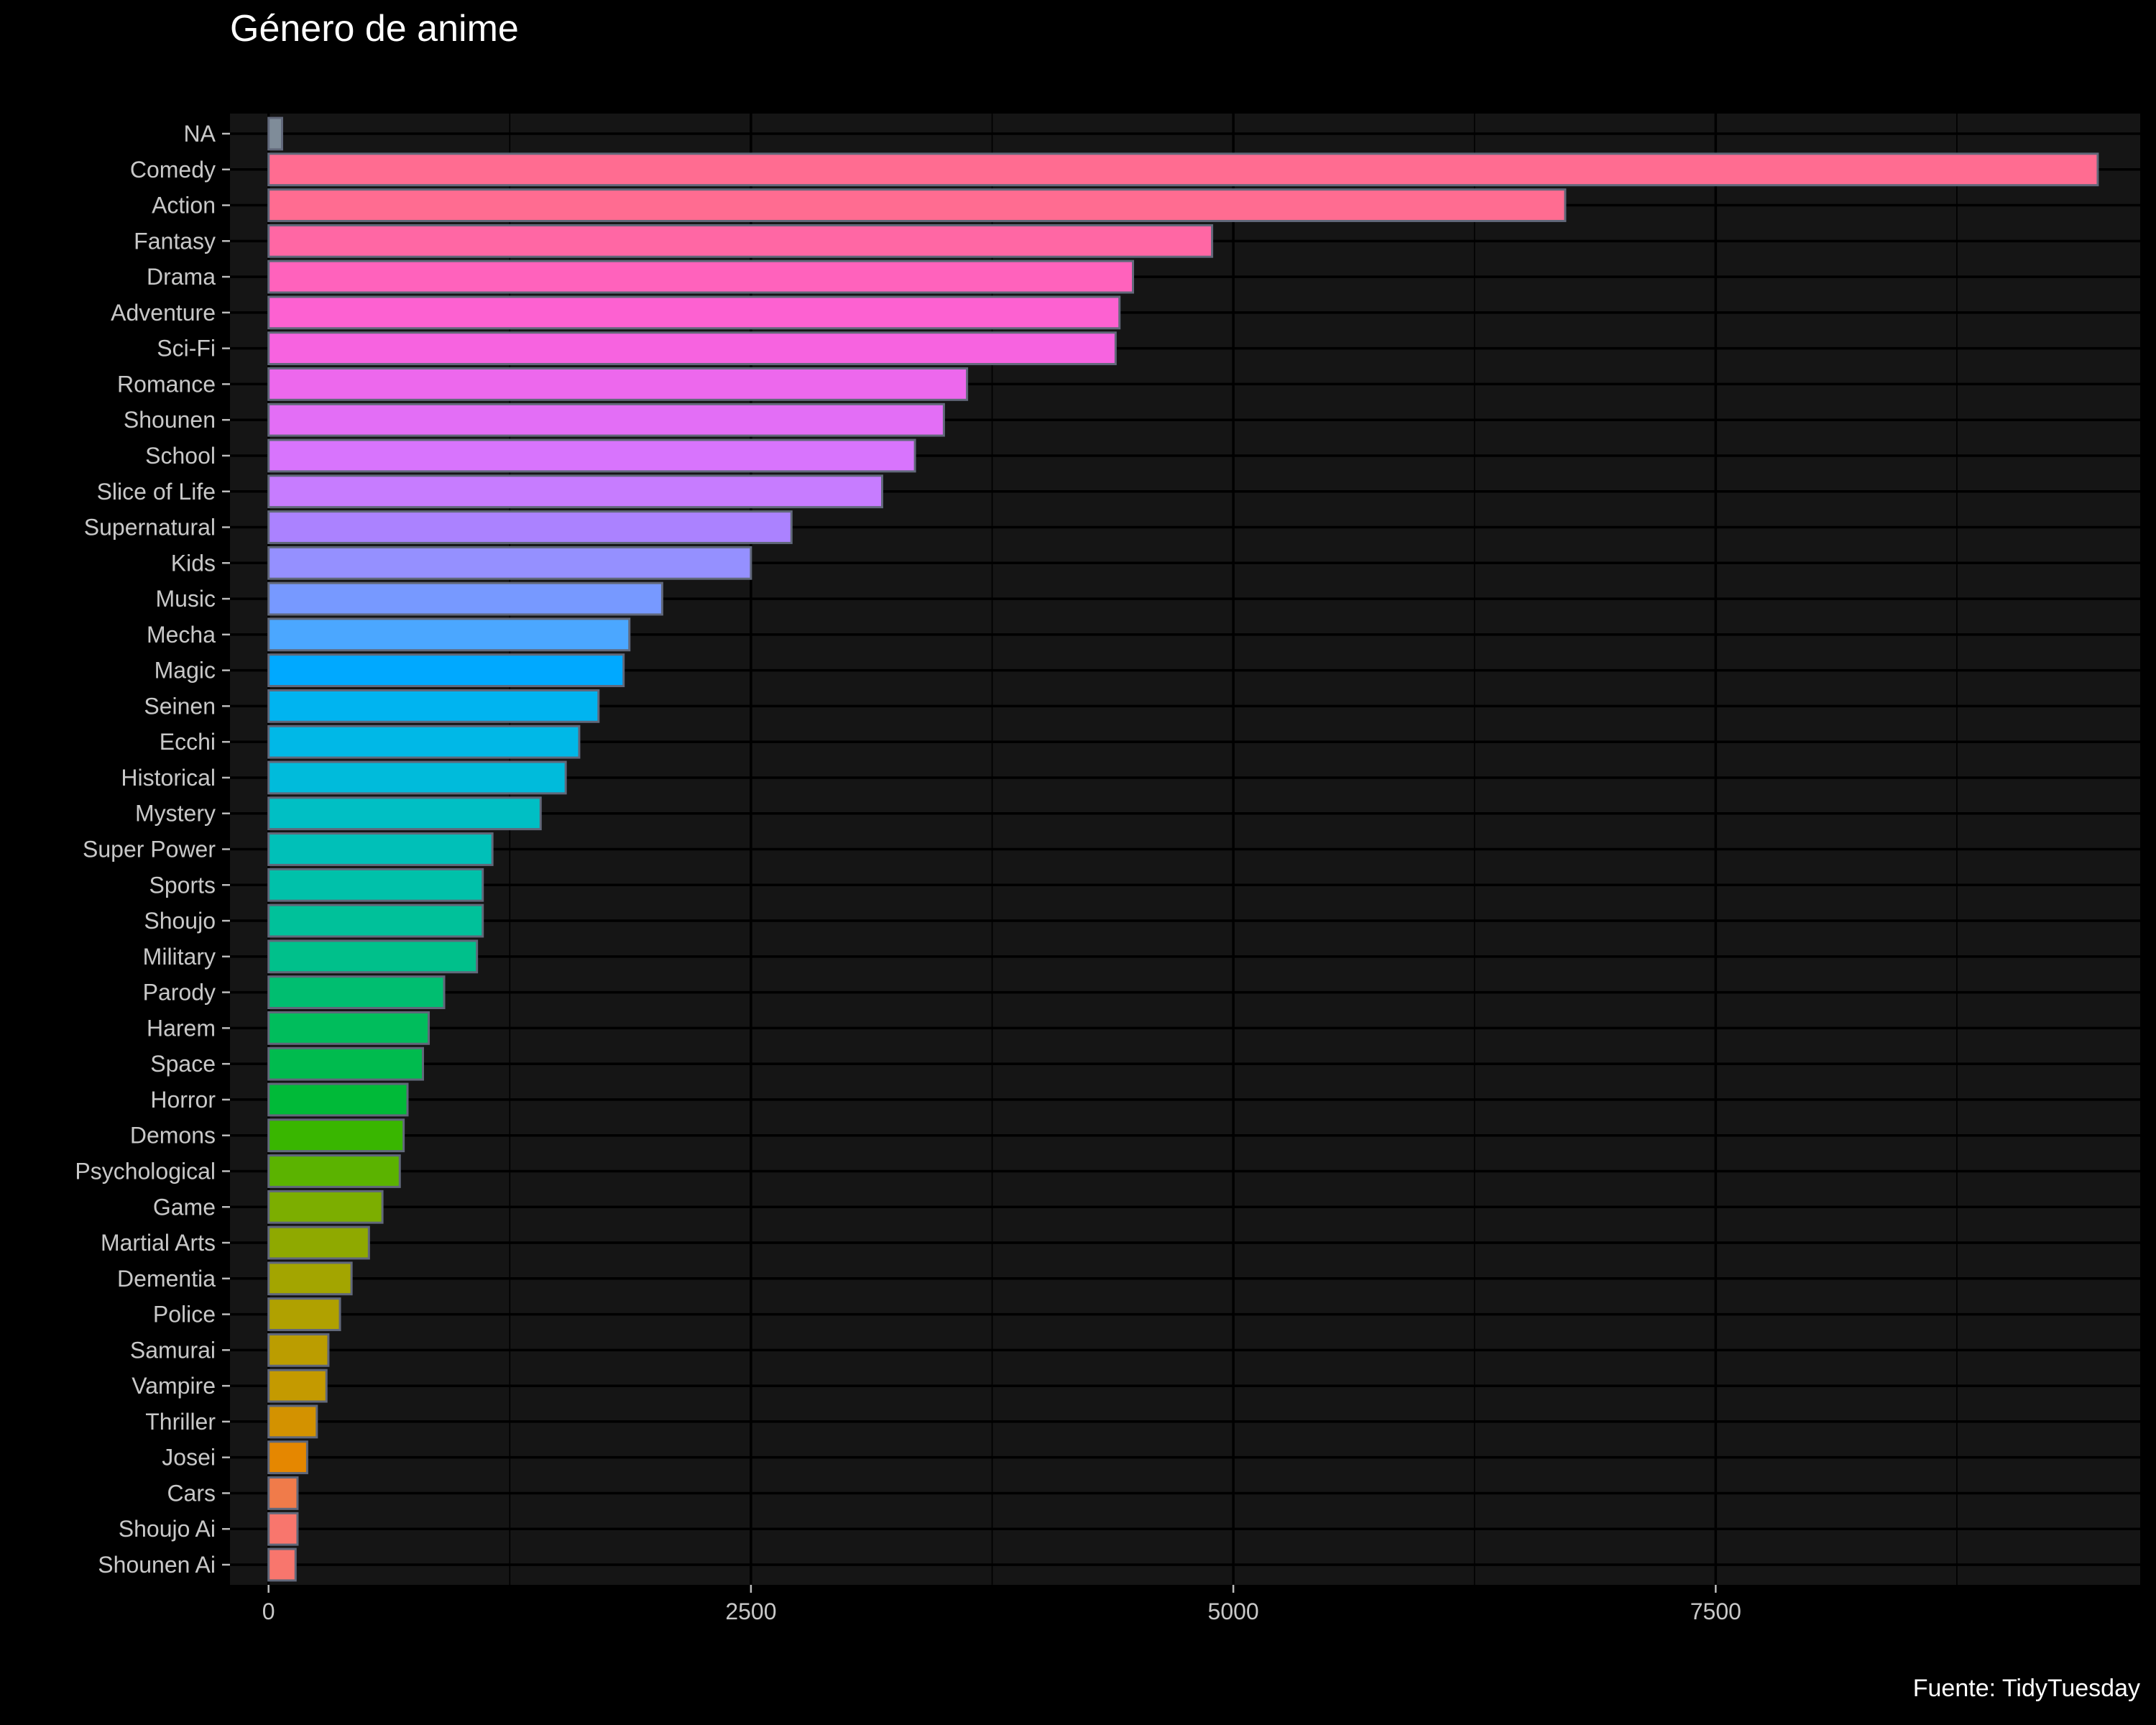 This screenshot has width=2156, height=1725. Describe the element at coordinates (374, 29) in the screenshot. I see `chart-title: Género de anime` at that location.